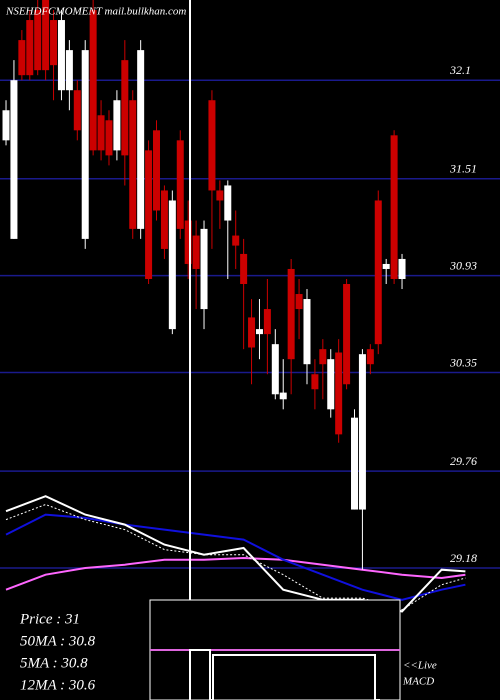 Image resolution: width=500 pixels, height=700 pixels. I want to click on y-tick-label: 29.76, so click(463, 461).